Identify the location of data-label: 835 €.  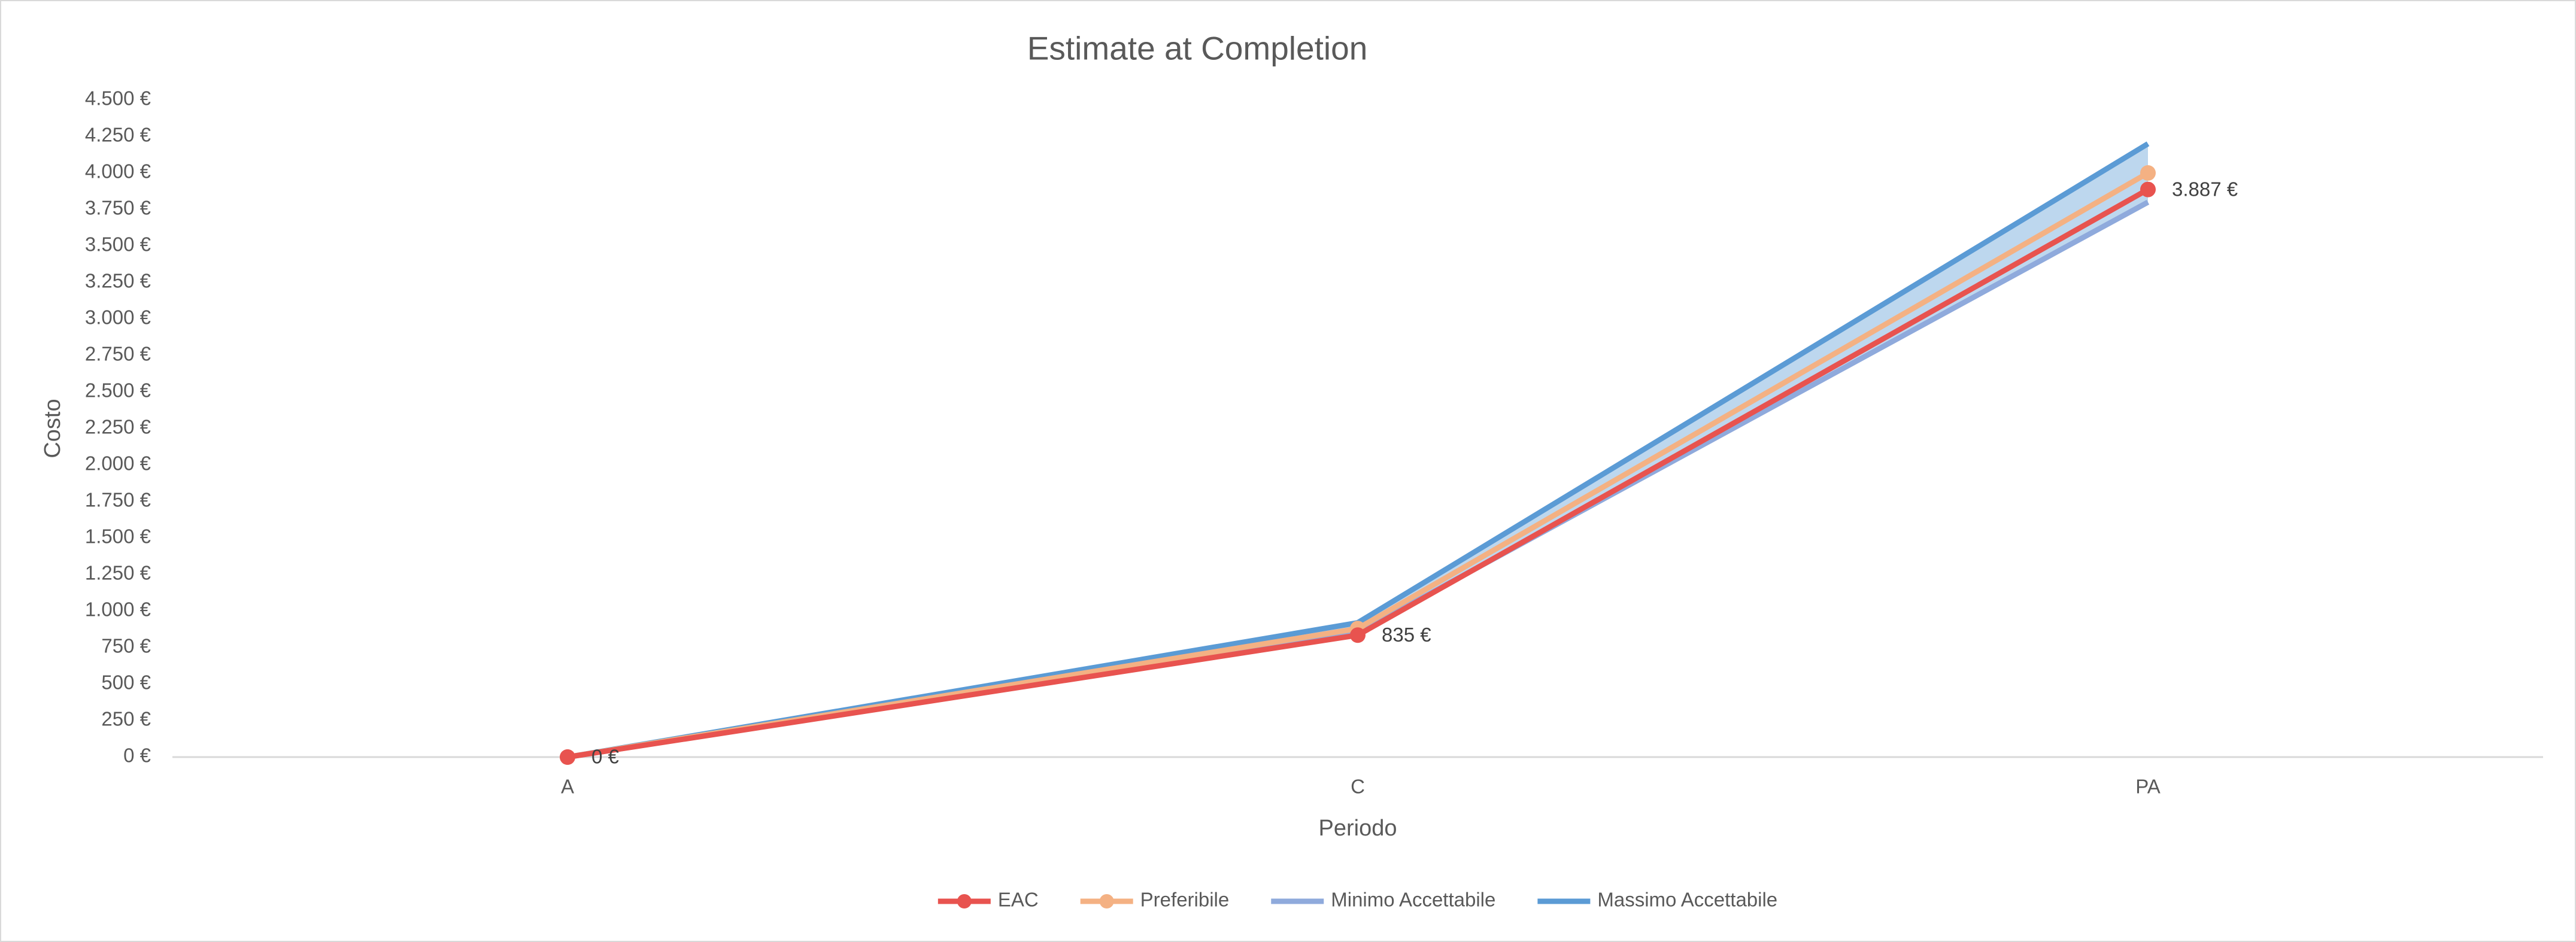
(1406, 635).